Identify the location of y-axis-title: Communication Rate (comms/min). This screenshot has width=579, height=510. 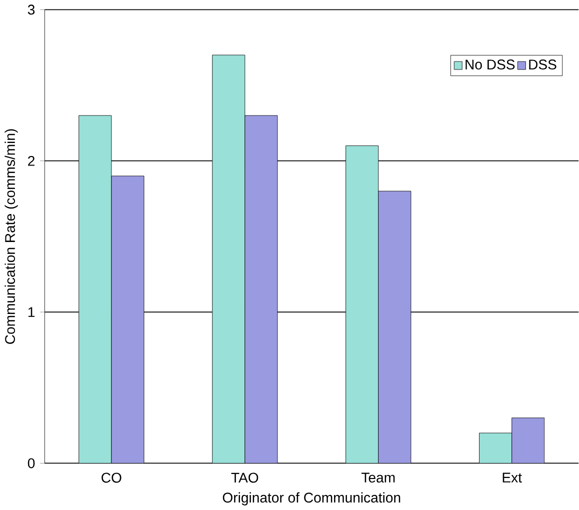
(11, 236).